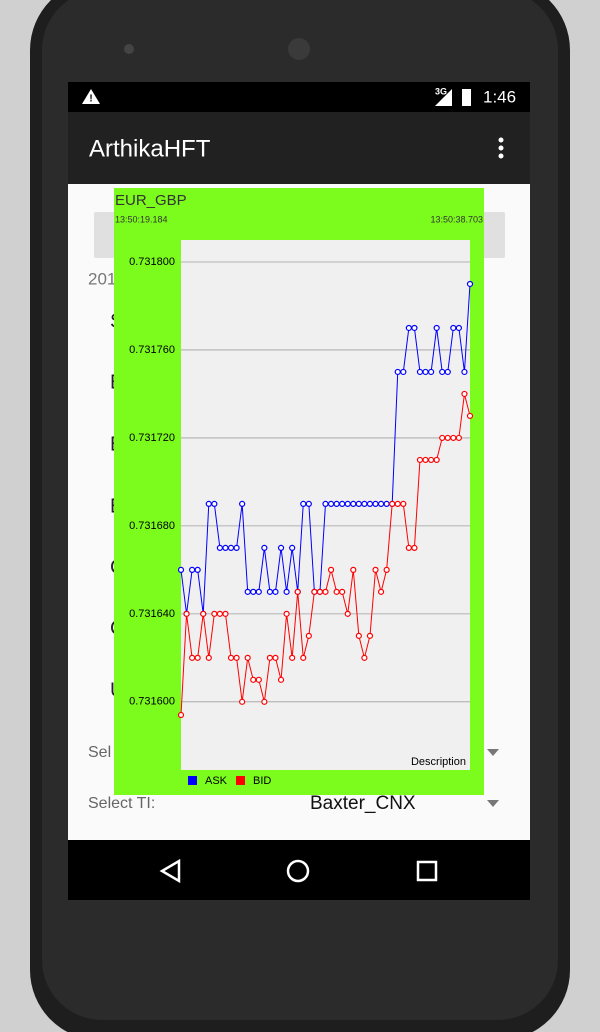 This screenshot has height=1032, width=600. What do you see at coordinates (152, 526) in the screenshot?
I see `y-tick-label: 0.731680` at bounding box center [152, 526].